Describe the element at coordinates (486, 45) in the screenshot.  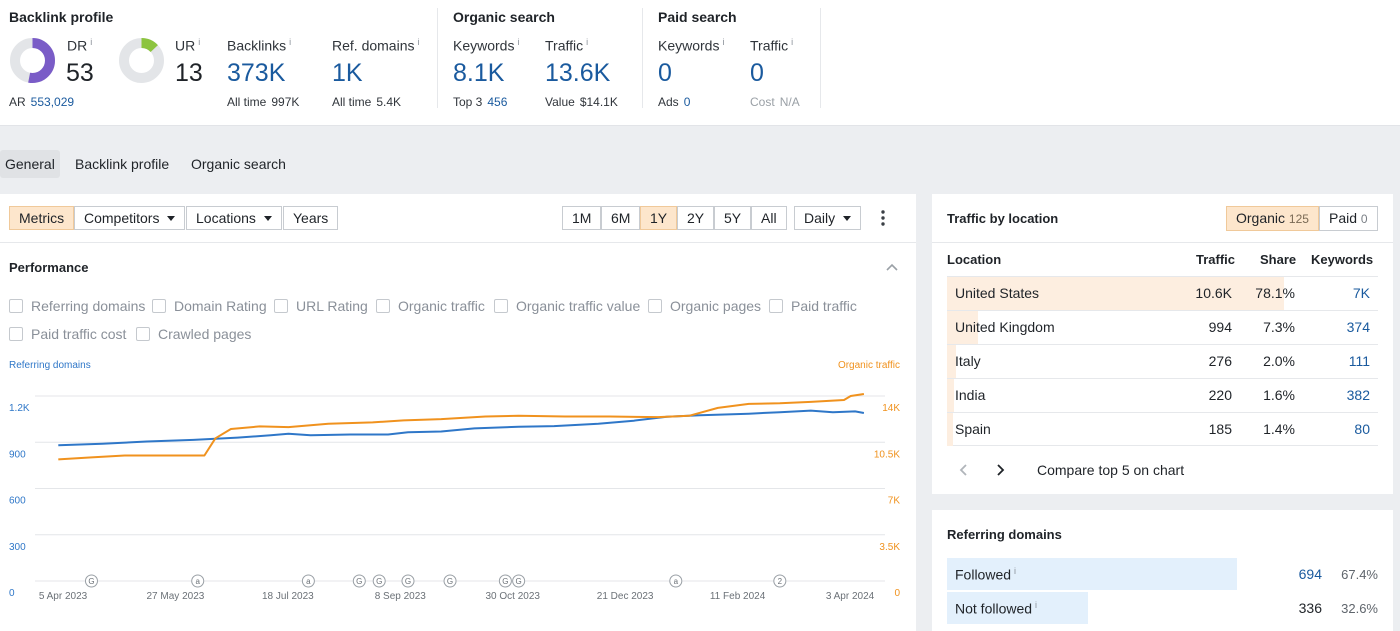
I see `organic-keywords-label: Keywords i` at that location.